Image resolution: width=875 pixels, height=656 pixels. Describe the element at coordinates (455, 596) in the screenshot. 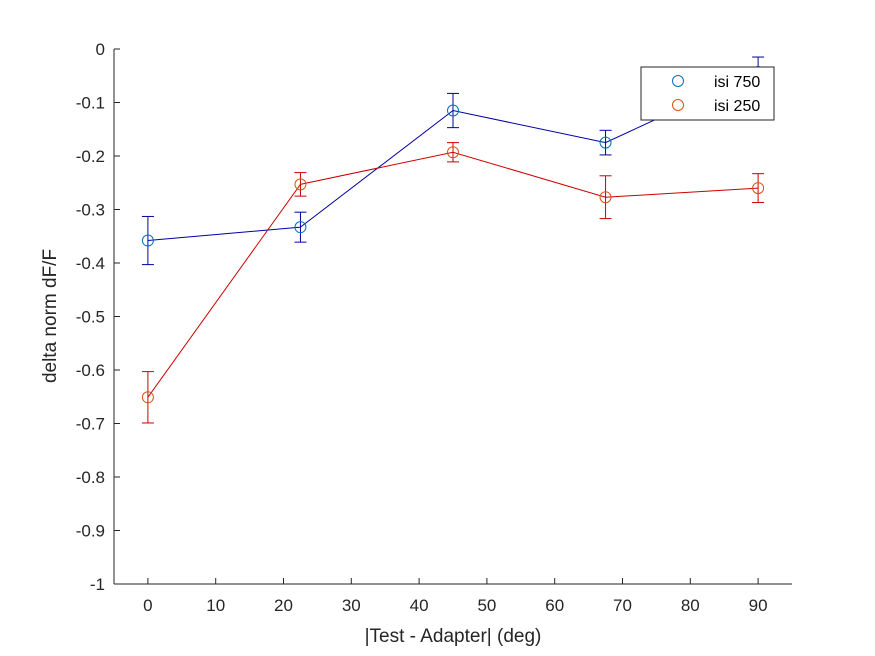

I see `x-ticks: 0 10 20 30 40 50 60 70 80 90` at that location.